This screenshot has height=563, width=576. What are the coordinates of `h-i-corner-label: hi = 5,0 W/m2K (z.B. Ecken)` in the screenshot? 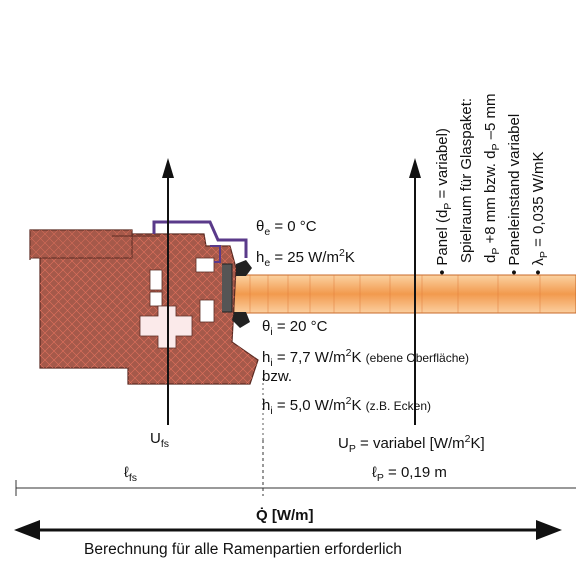 It's located at (347, 406).